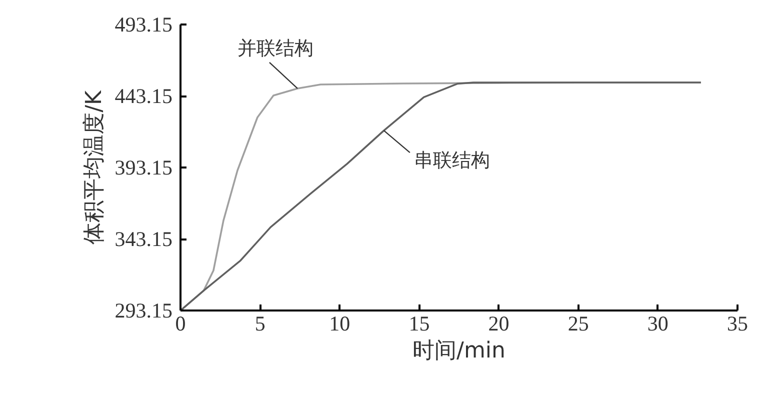  I want to click on x-tick-label: 5, so click(260, 324).